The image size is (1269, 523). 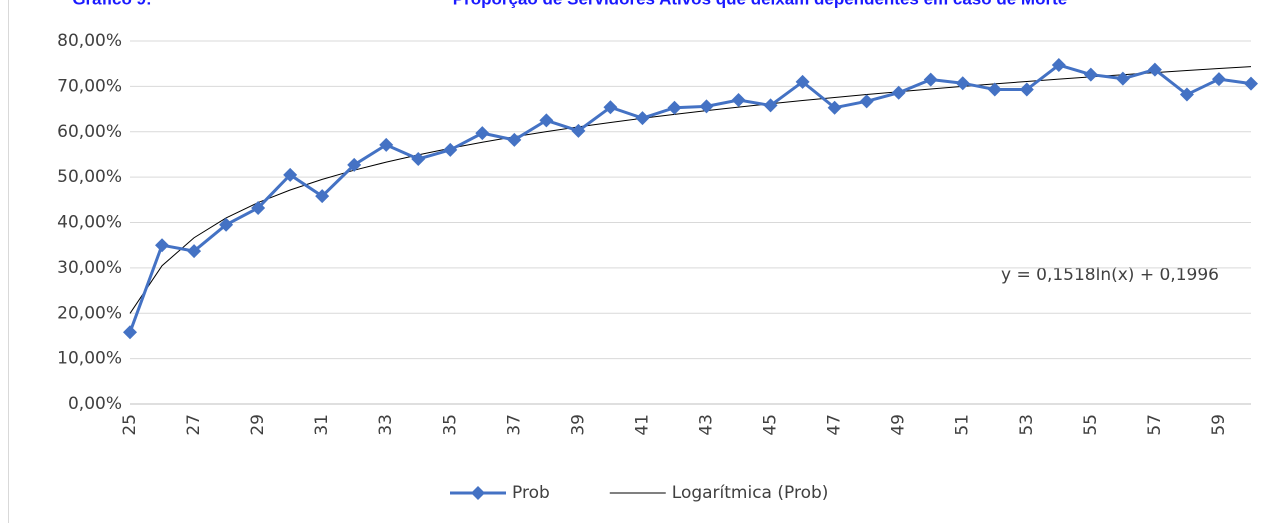 What do you see at coordinates (750, 493) in the screenshot?
I see `legend-label: Logarítmica (Prob)` at bounding box center [750, 493].